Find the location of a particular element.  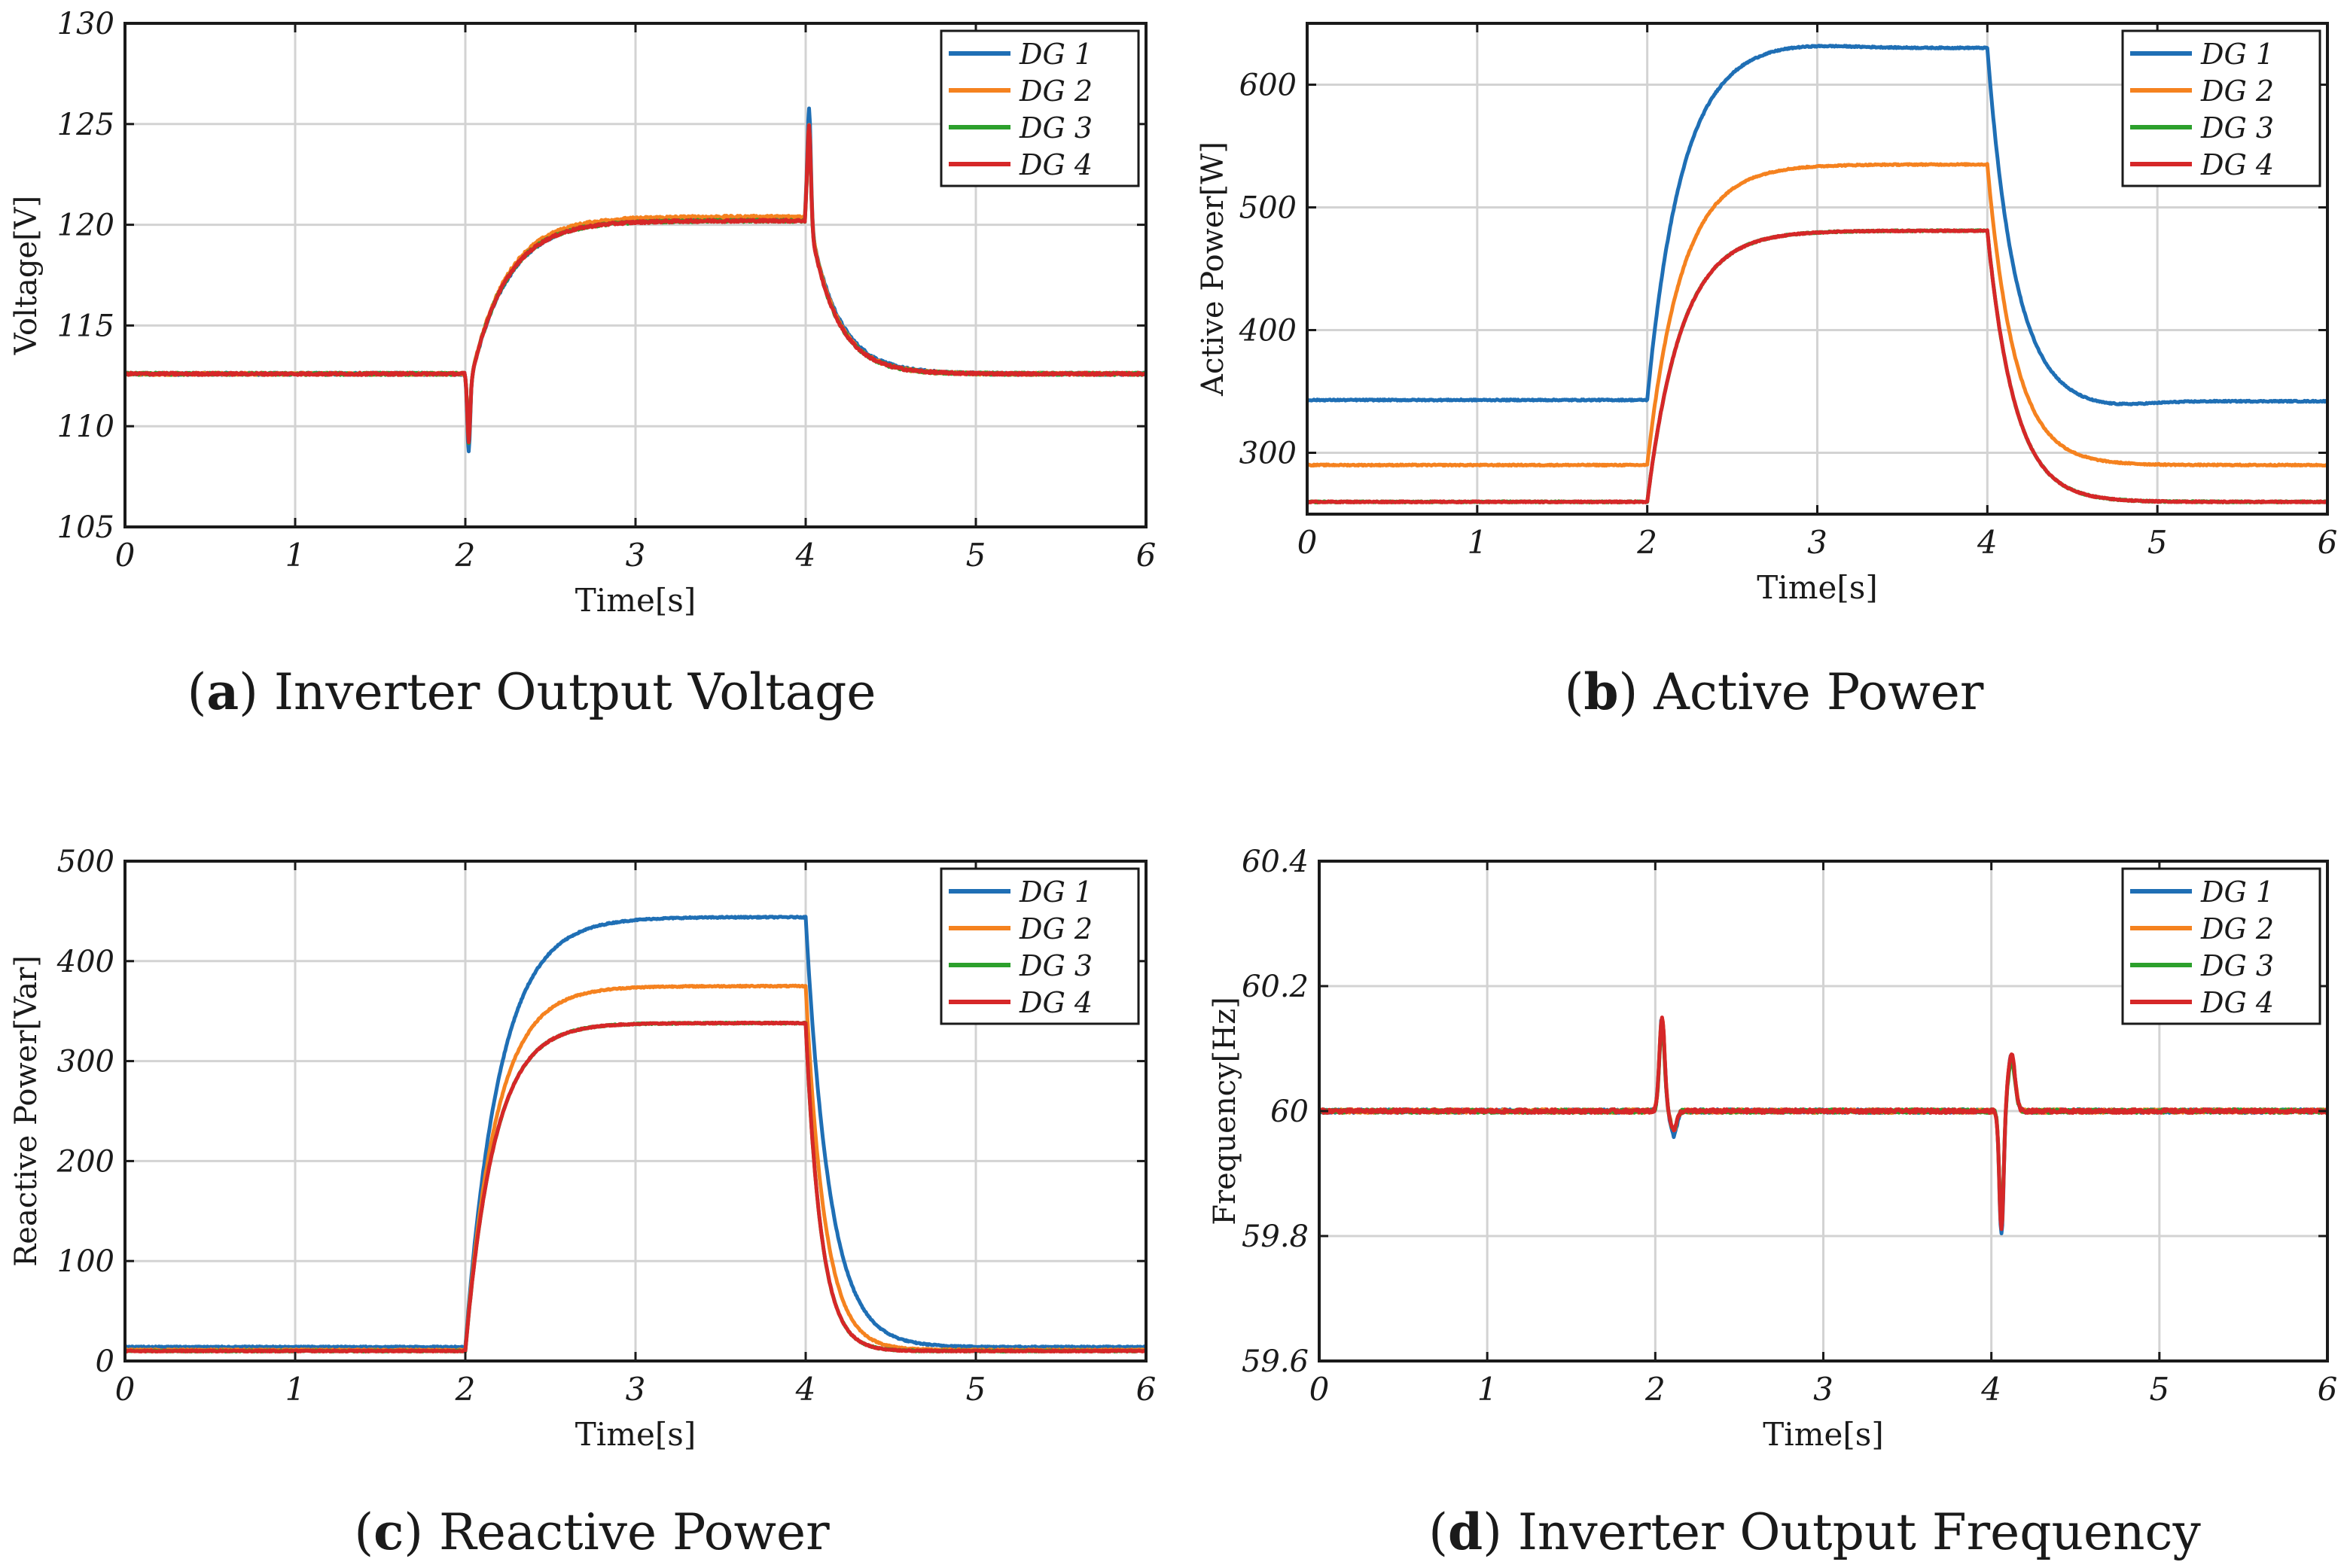

y-tick-label: 105 is located at coordinates (86, 527).